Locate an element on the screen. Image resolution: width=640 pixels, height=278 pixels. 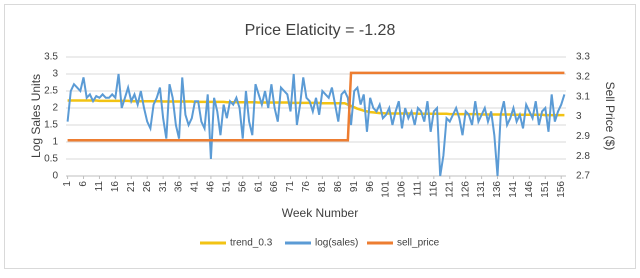
y-tick-label: 0.5 is located at coordinates (51, 159).